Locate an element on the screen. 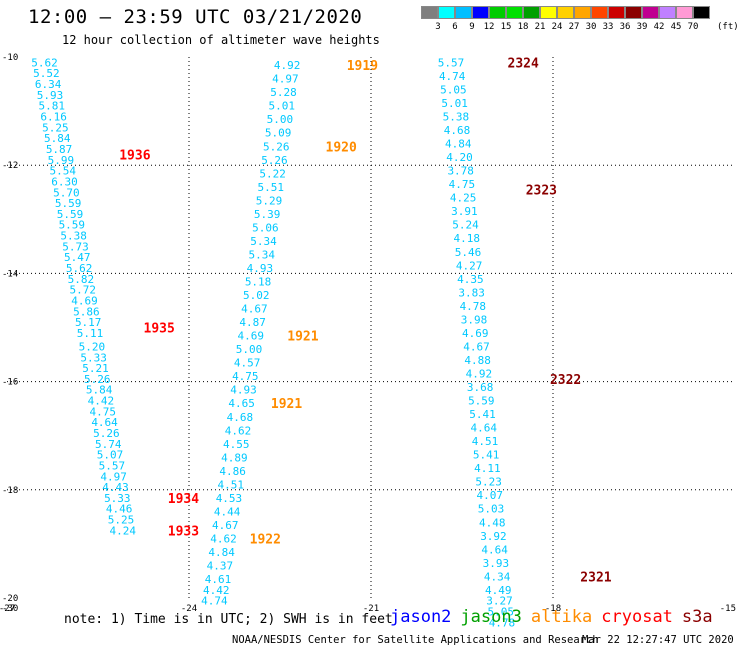 This screenshot has width=740, height=650. x-tick-label: -27 is located at coordinates (7, 609).